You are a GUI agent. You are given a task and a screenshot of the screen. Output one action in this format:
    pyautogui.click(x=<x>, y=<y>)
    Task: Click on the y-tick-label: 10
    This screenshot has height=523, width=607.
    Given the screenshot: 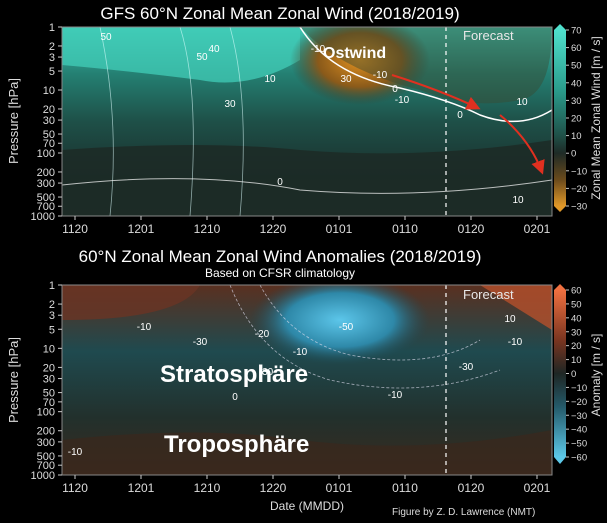 What is the action you would take?
    pyautogui.click(x=49, y=91)
    